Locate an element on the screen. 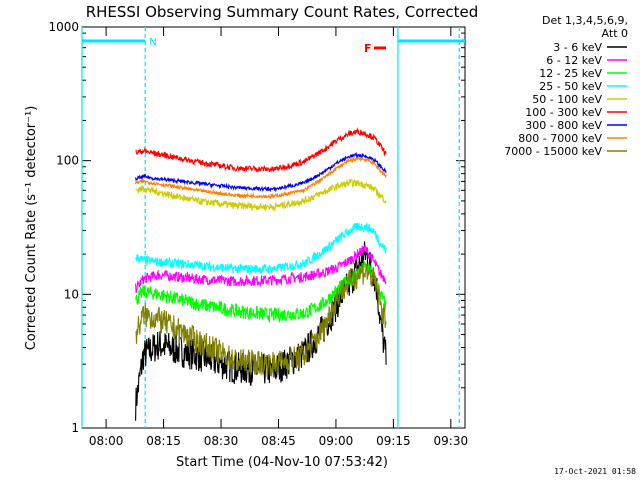 The height and width of the screenshot is (480, 640). legend-label: 100 - 300 keV is located at coordinates (563, 112).